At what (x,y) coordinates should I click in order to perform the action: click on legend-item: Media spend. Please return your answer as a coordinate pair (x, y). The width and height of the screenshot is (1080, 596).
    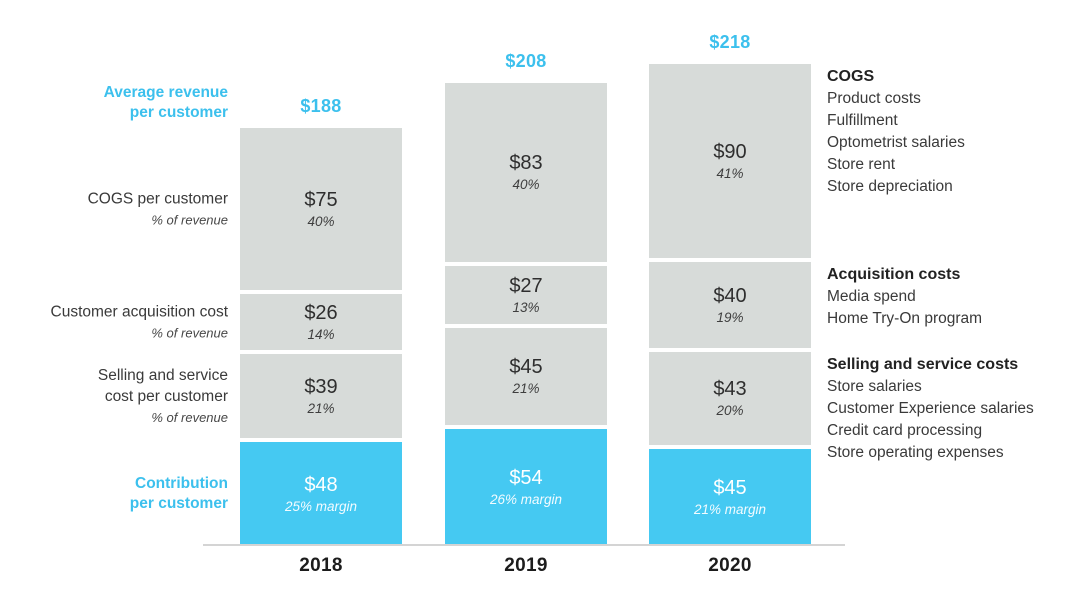
    Looking at the image, I should click on (871, 296).